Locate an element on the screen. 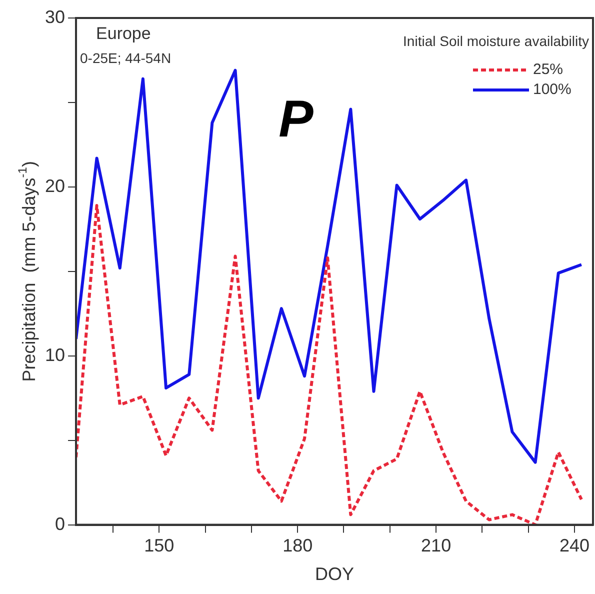 Image resolution: width=595 pixels, height=594 pixels. x-axis-title: DOY is located at coordinates (334, 574).